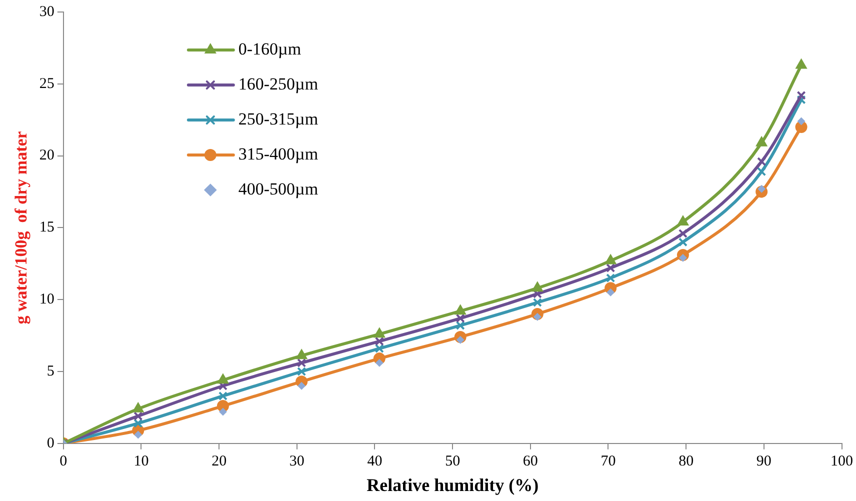 The width and height of the screenshot is (856, 501). What do you see at coordinates (278, 188) in the screenshot?
I see `legend-label: 400-500µm` at bounding box center [278, 188].